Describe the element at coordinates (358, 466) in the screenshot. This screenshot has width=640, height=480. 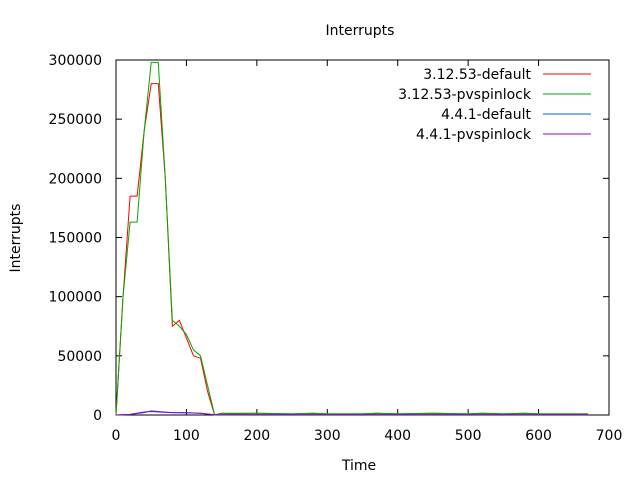
I see `x-axis-label: Time` at that location.